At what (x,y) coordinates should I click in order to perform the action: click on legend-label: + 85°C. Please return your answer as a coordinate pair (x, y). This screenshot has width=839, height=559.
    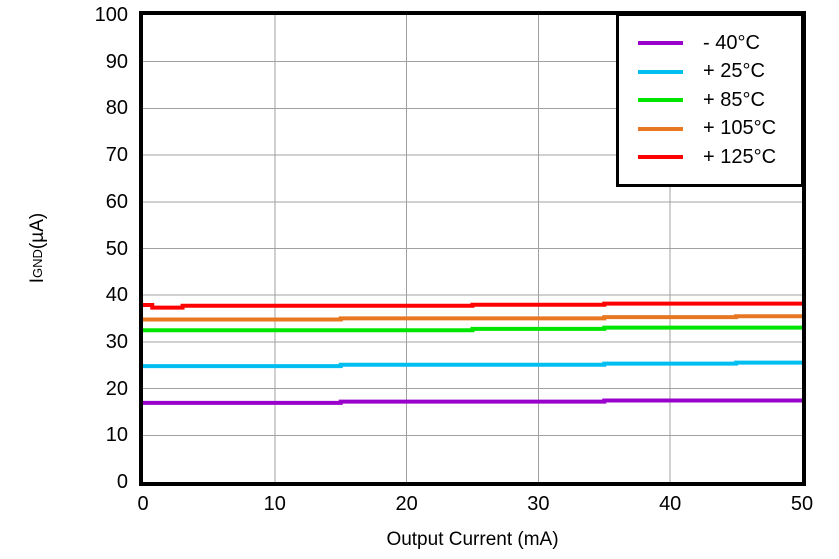
    Looking at the image, I should click on (734, 99).